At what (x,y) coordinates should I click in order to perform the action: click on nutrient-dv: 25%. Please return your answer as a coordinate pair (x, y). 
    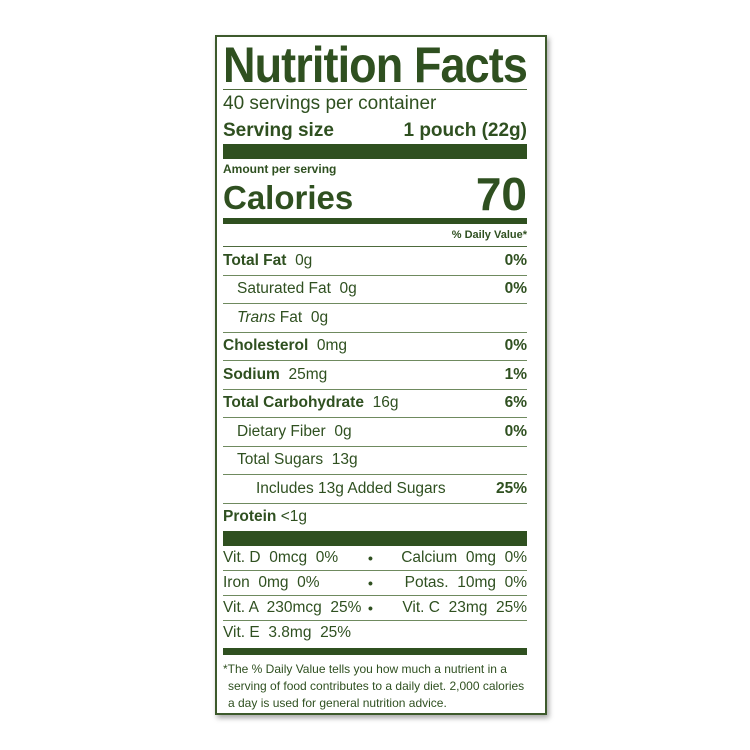
    Looking at the image, I should click on (511, 488).